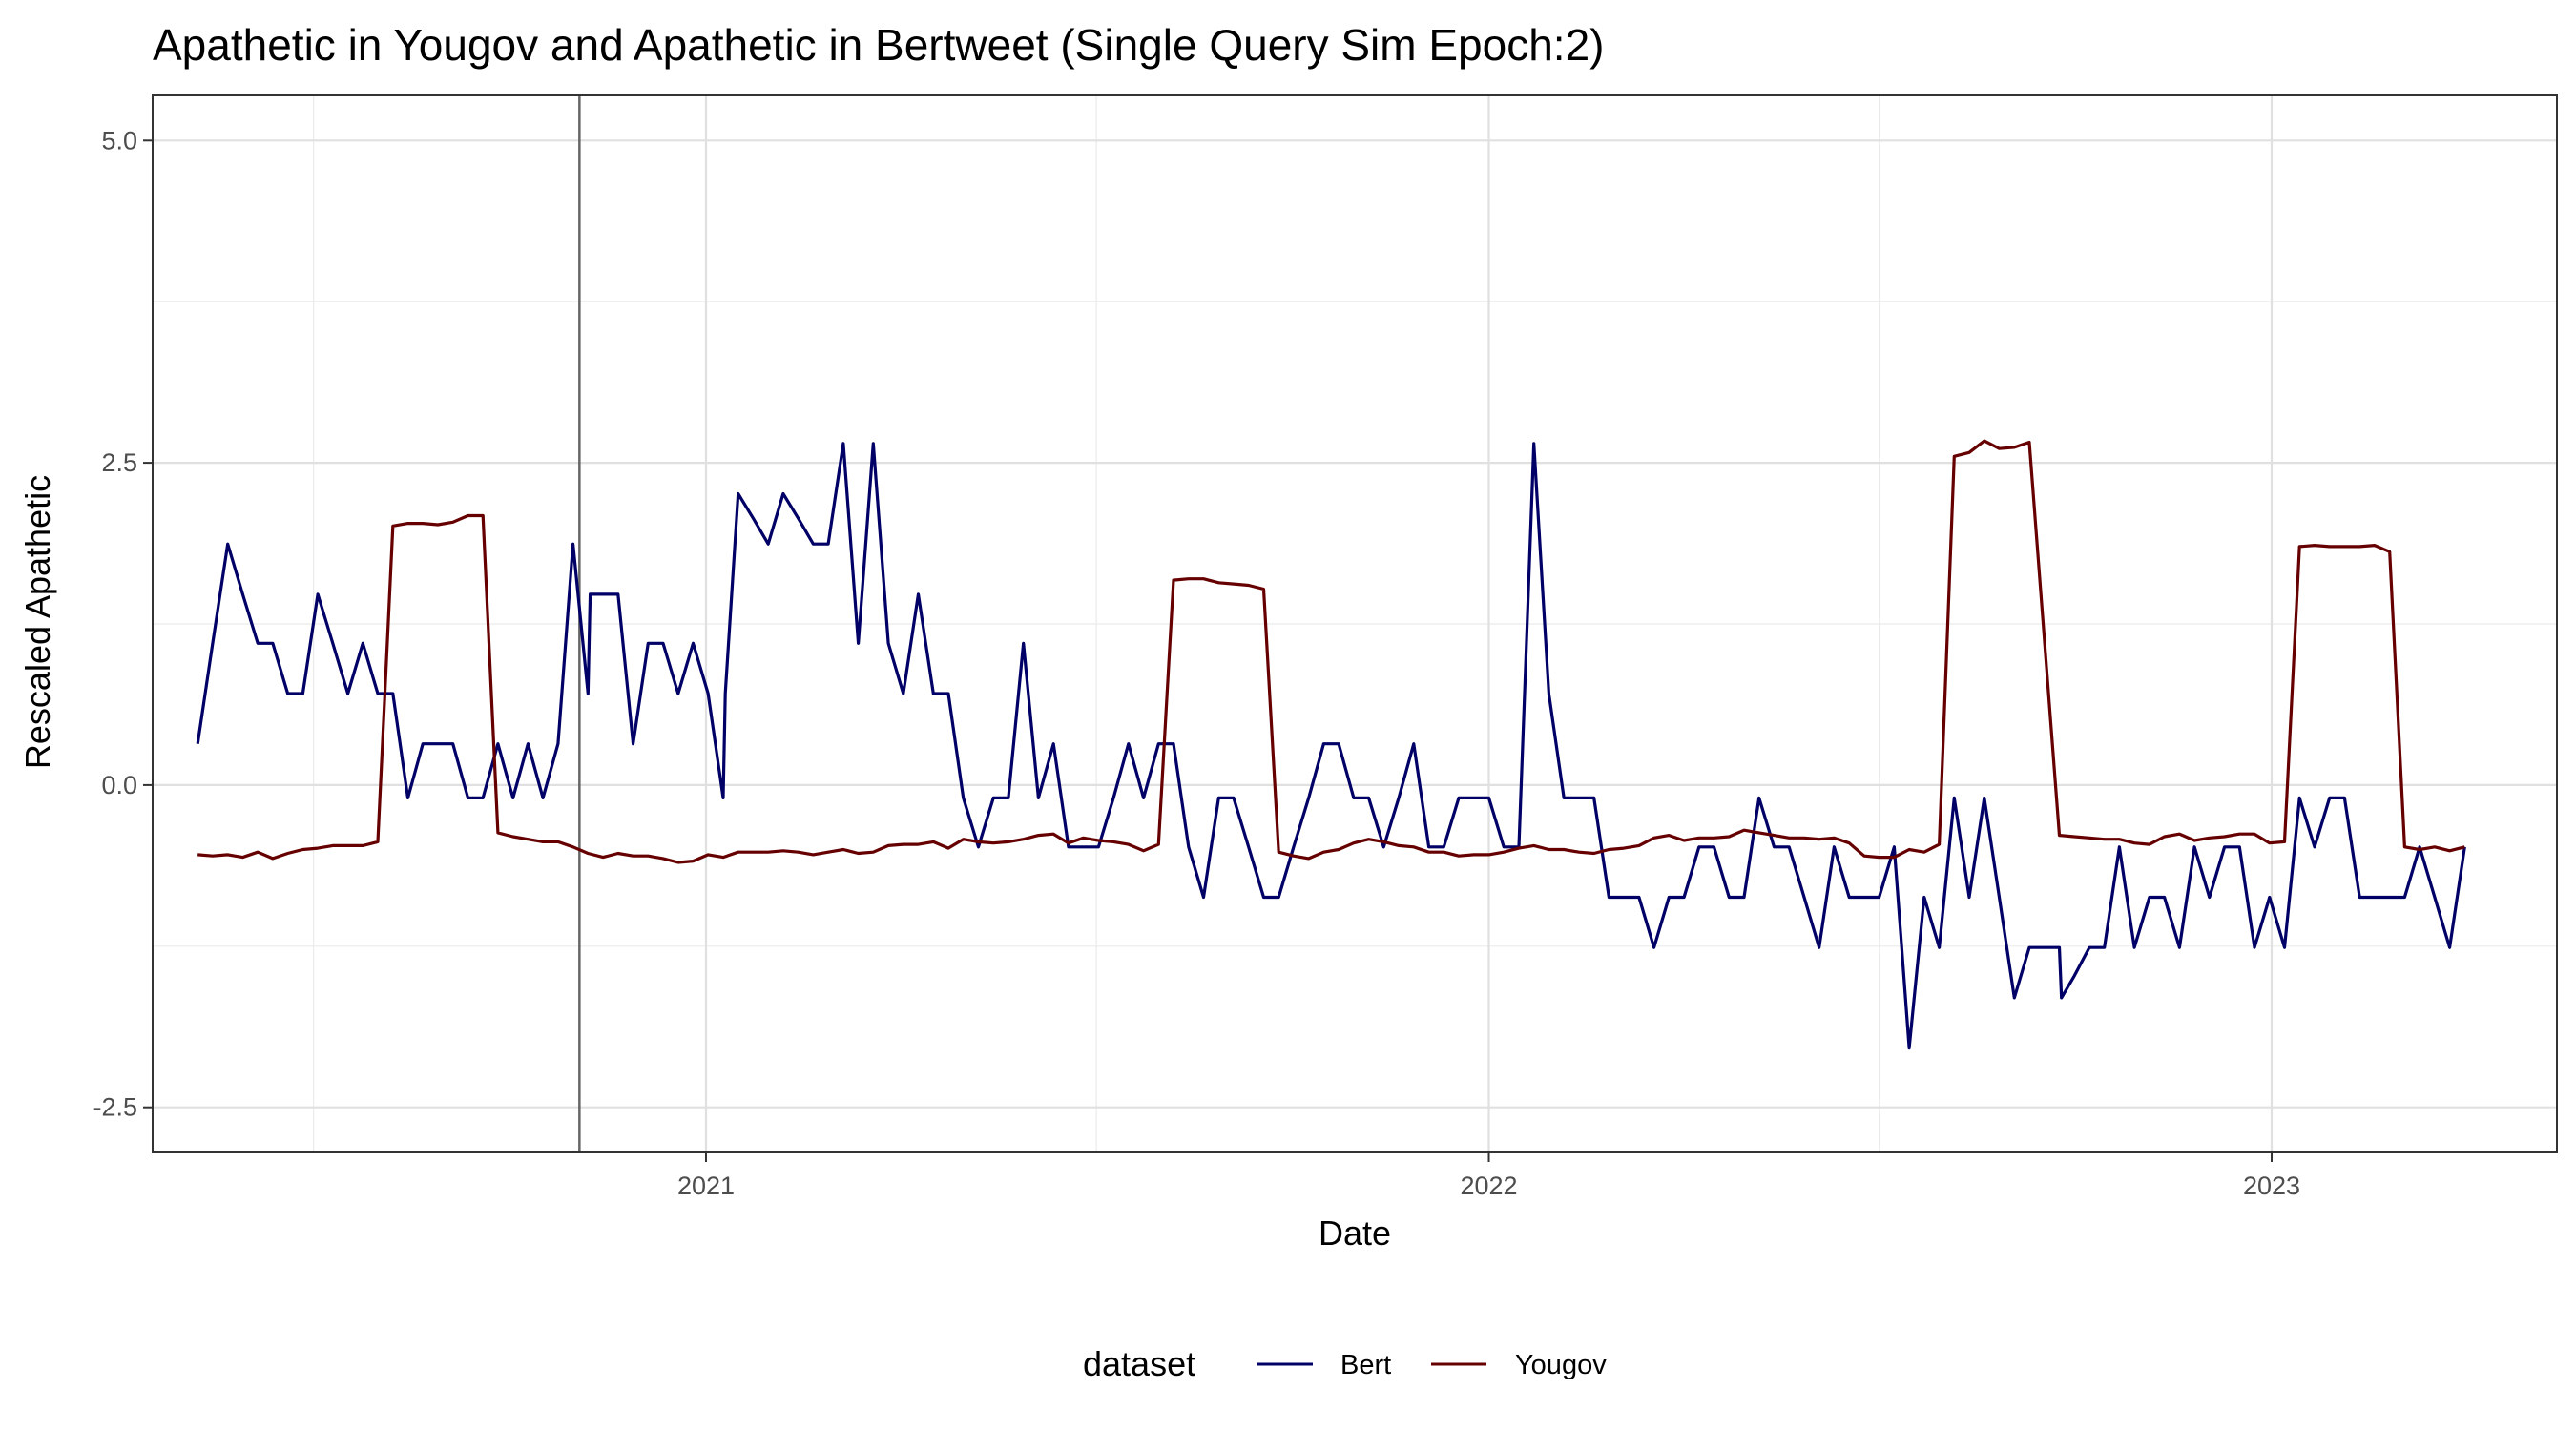 Image resolution: width=2576 pixels, height=1431 pixels. What do you see at coordinates (1365, 1365) in the screenshot?
I see `legend-label-bert: Bert` at bounding box center [1365, 1365].